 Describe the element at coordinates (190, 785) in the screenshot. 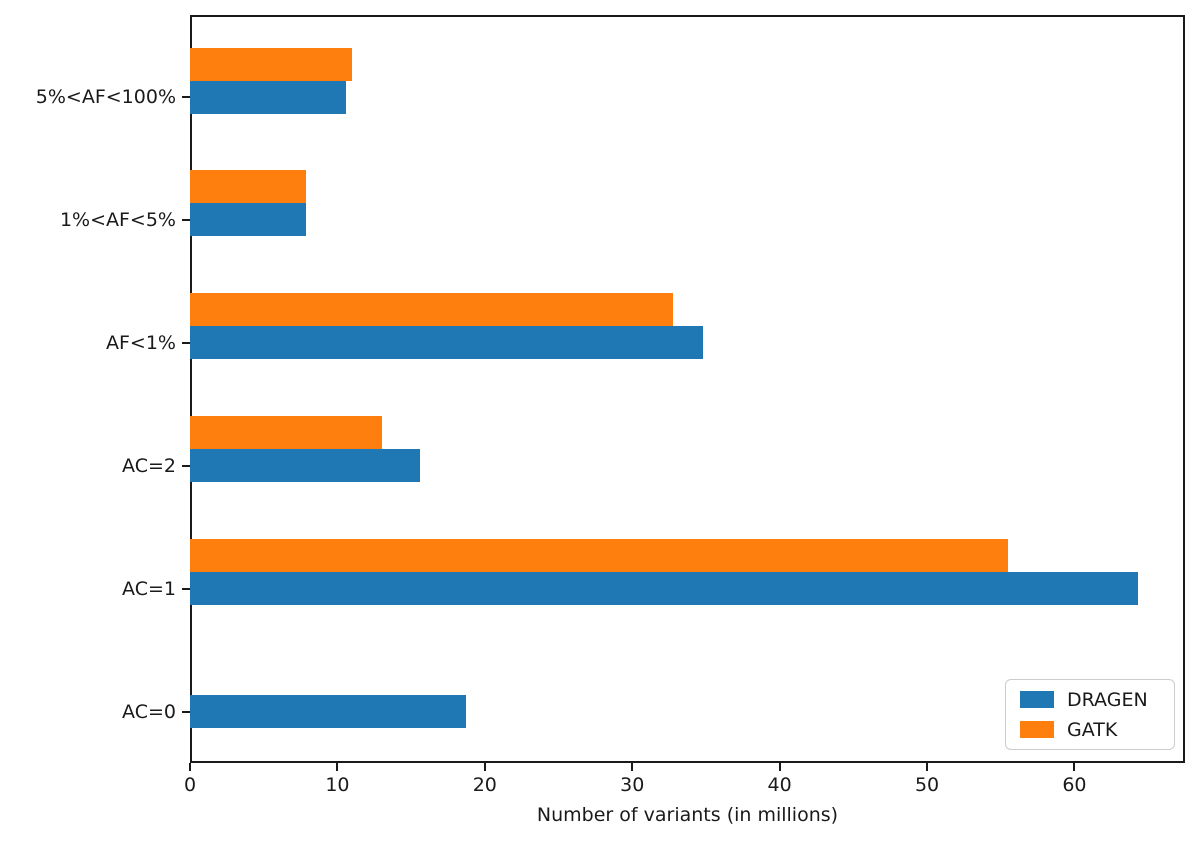

I see `x-tick-label: 0` at that location.